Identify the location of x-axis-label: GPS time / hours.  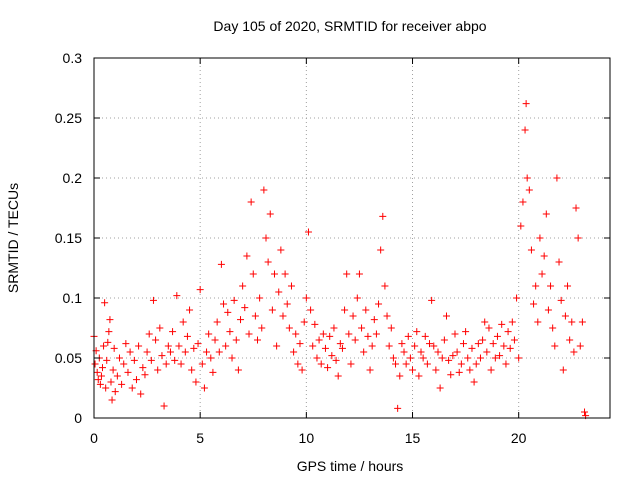
(350, 466).